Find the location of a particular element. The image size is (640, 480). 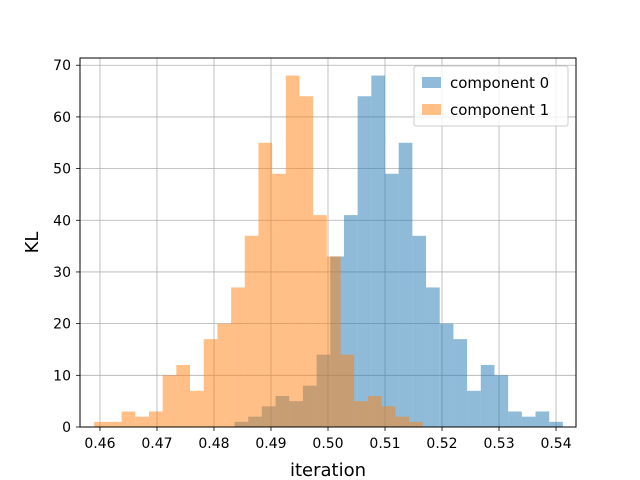

x-tick-label: 0.51 is located at coordinates (384, 444).